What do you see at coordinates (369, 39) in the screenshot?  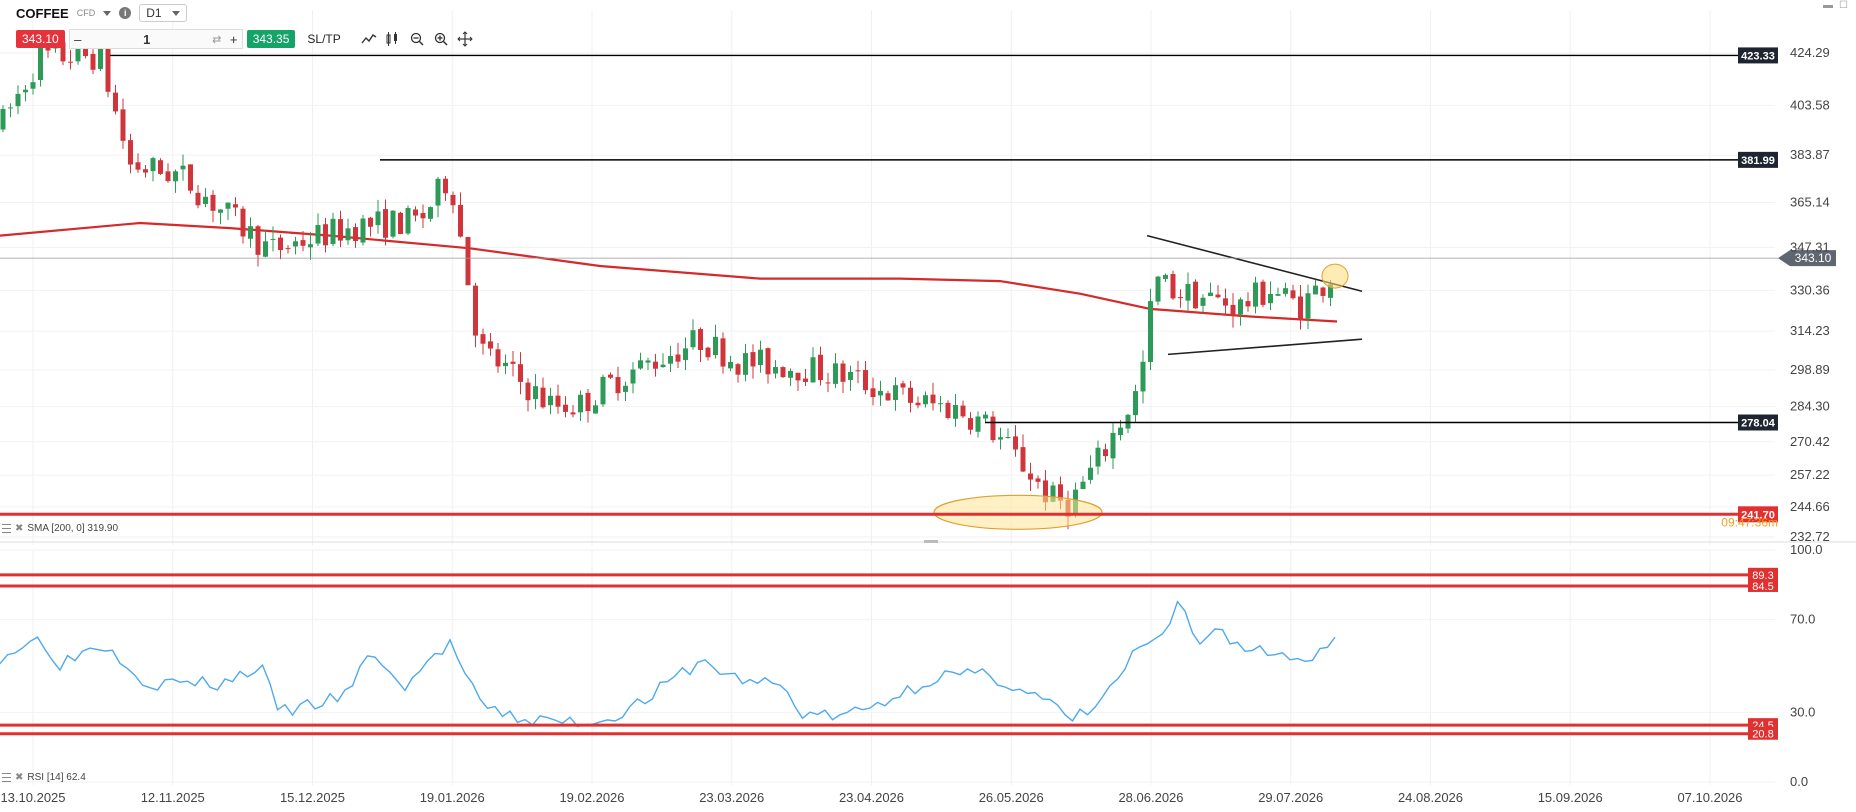 I see `line-chart-icon` at bounding box center [369, 39].